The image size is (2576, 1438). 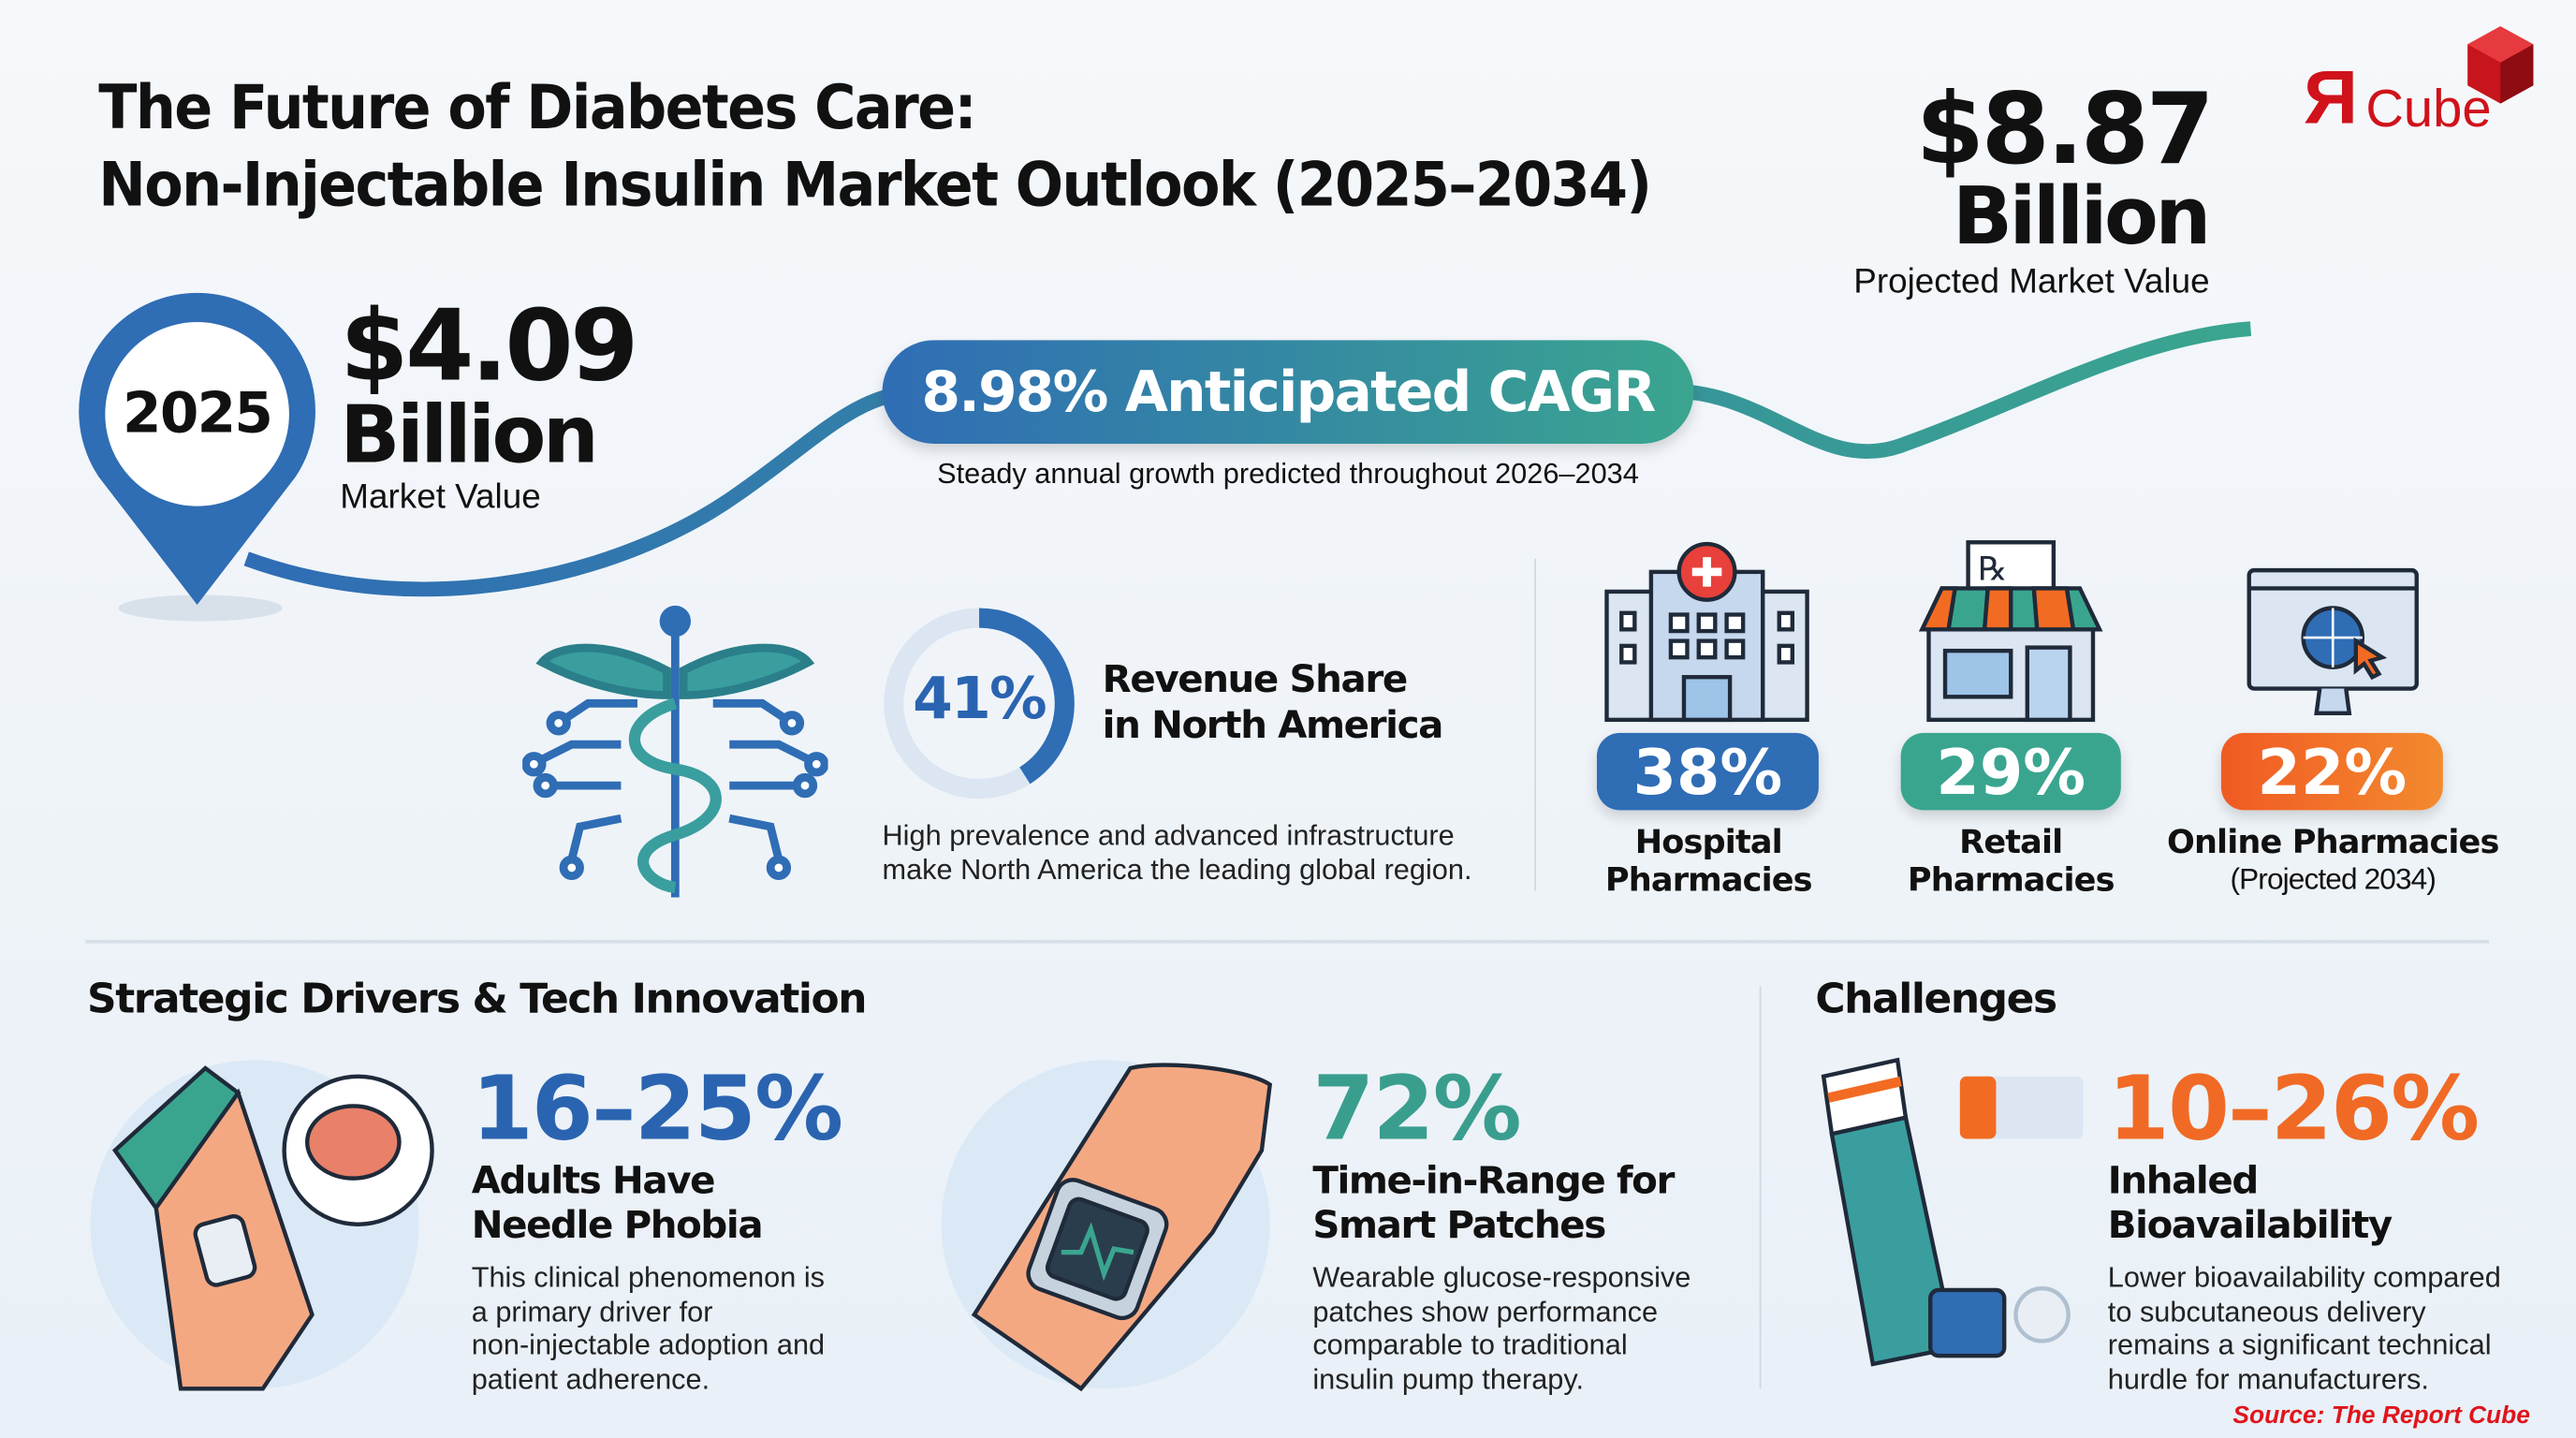 I want to click on section-divider, so click(x=1287, y=942).